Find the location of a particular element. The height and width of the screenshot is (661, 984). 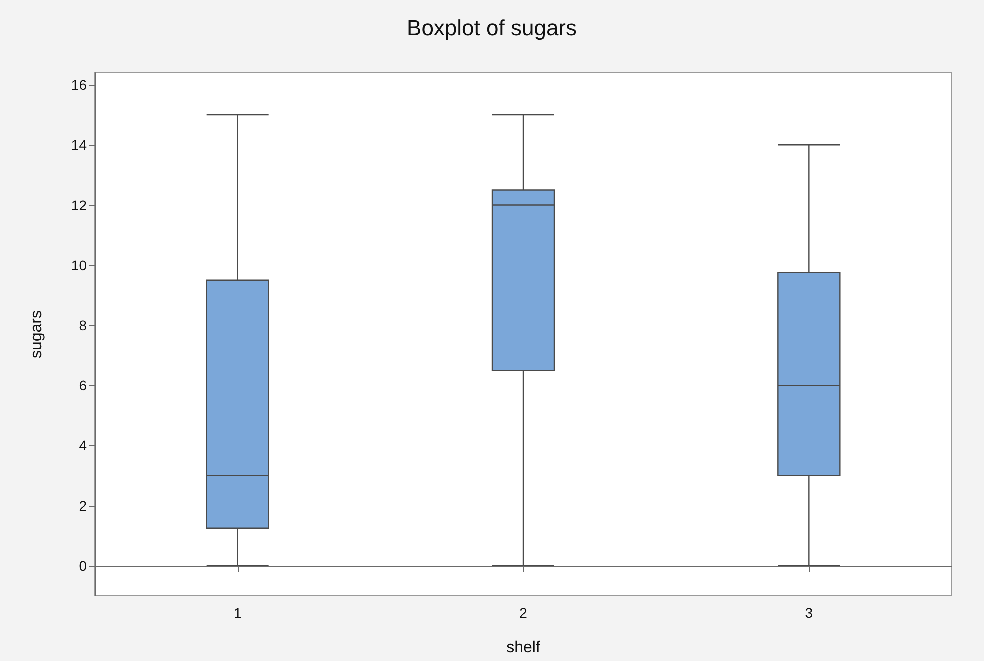

x-tick-label: 1 is located at coordinates (238, 613).